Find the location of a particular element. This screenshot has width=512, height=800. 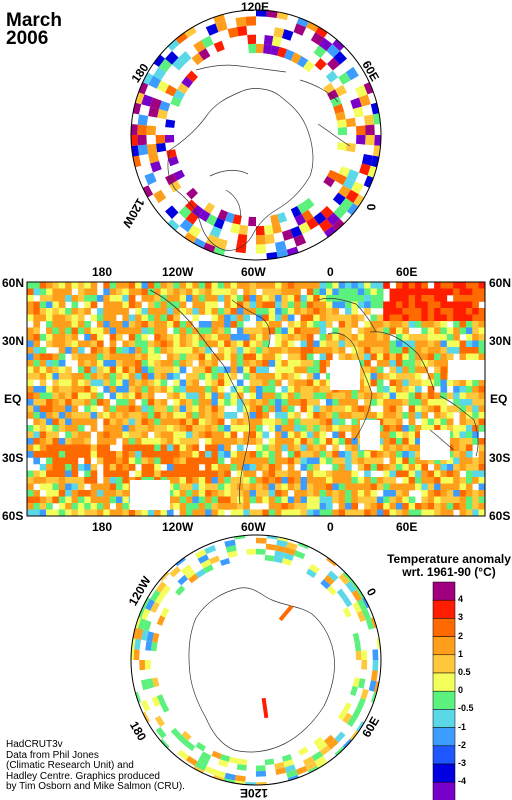

lon-label-top-120w: 120W is located at coordinates (178, 272).